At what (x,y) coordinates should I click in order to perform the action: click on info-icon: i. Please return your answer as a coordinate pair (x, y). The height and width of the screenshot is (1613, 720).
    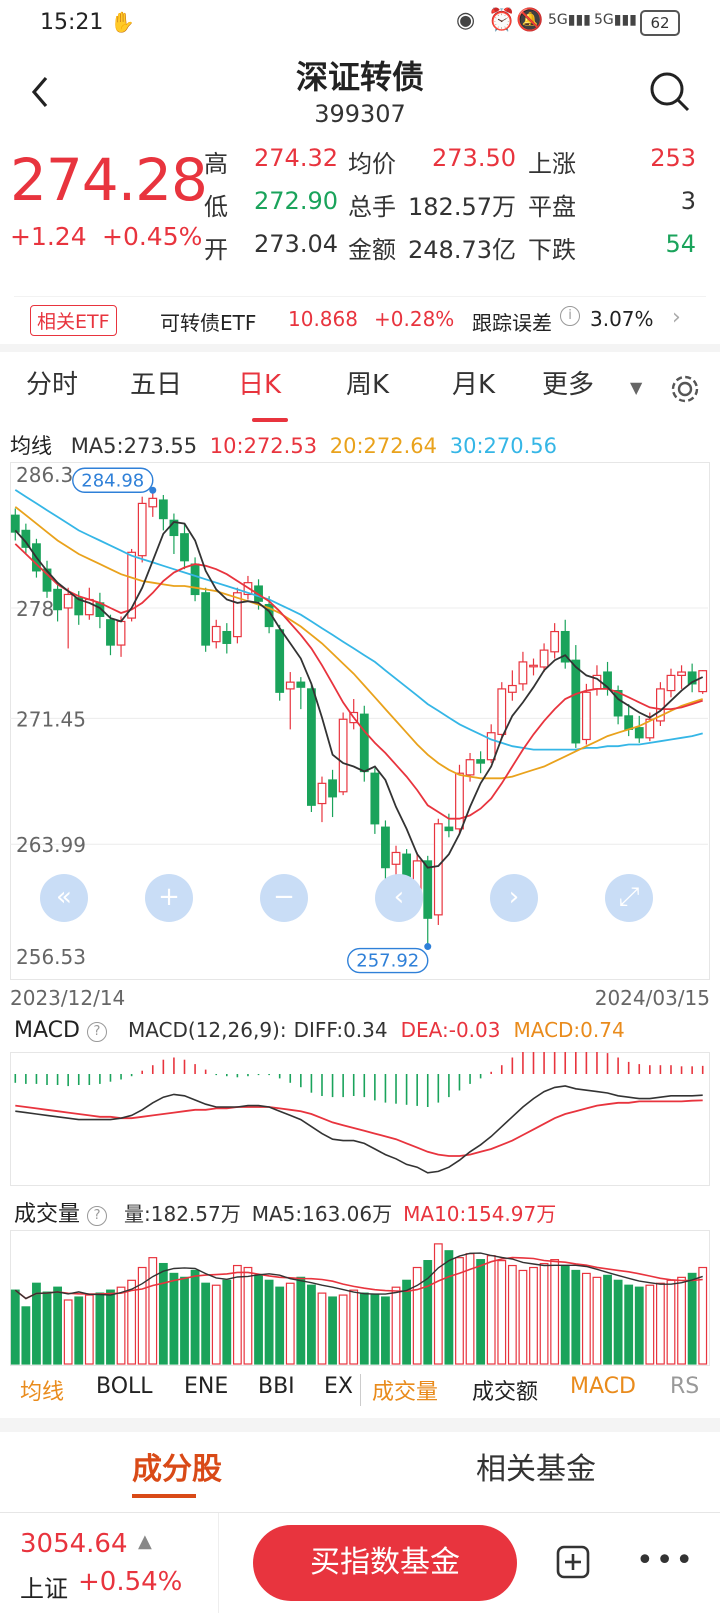
    Looking at the image, I should click on (570, 316).